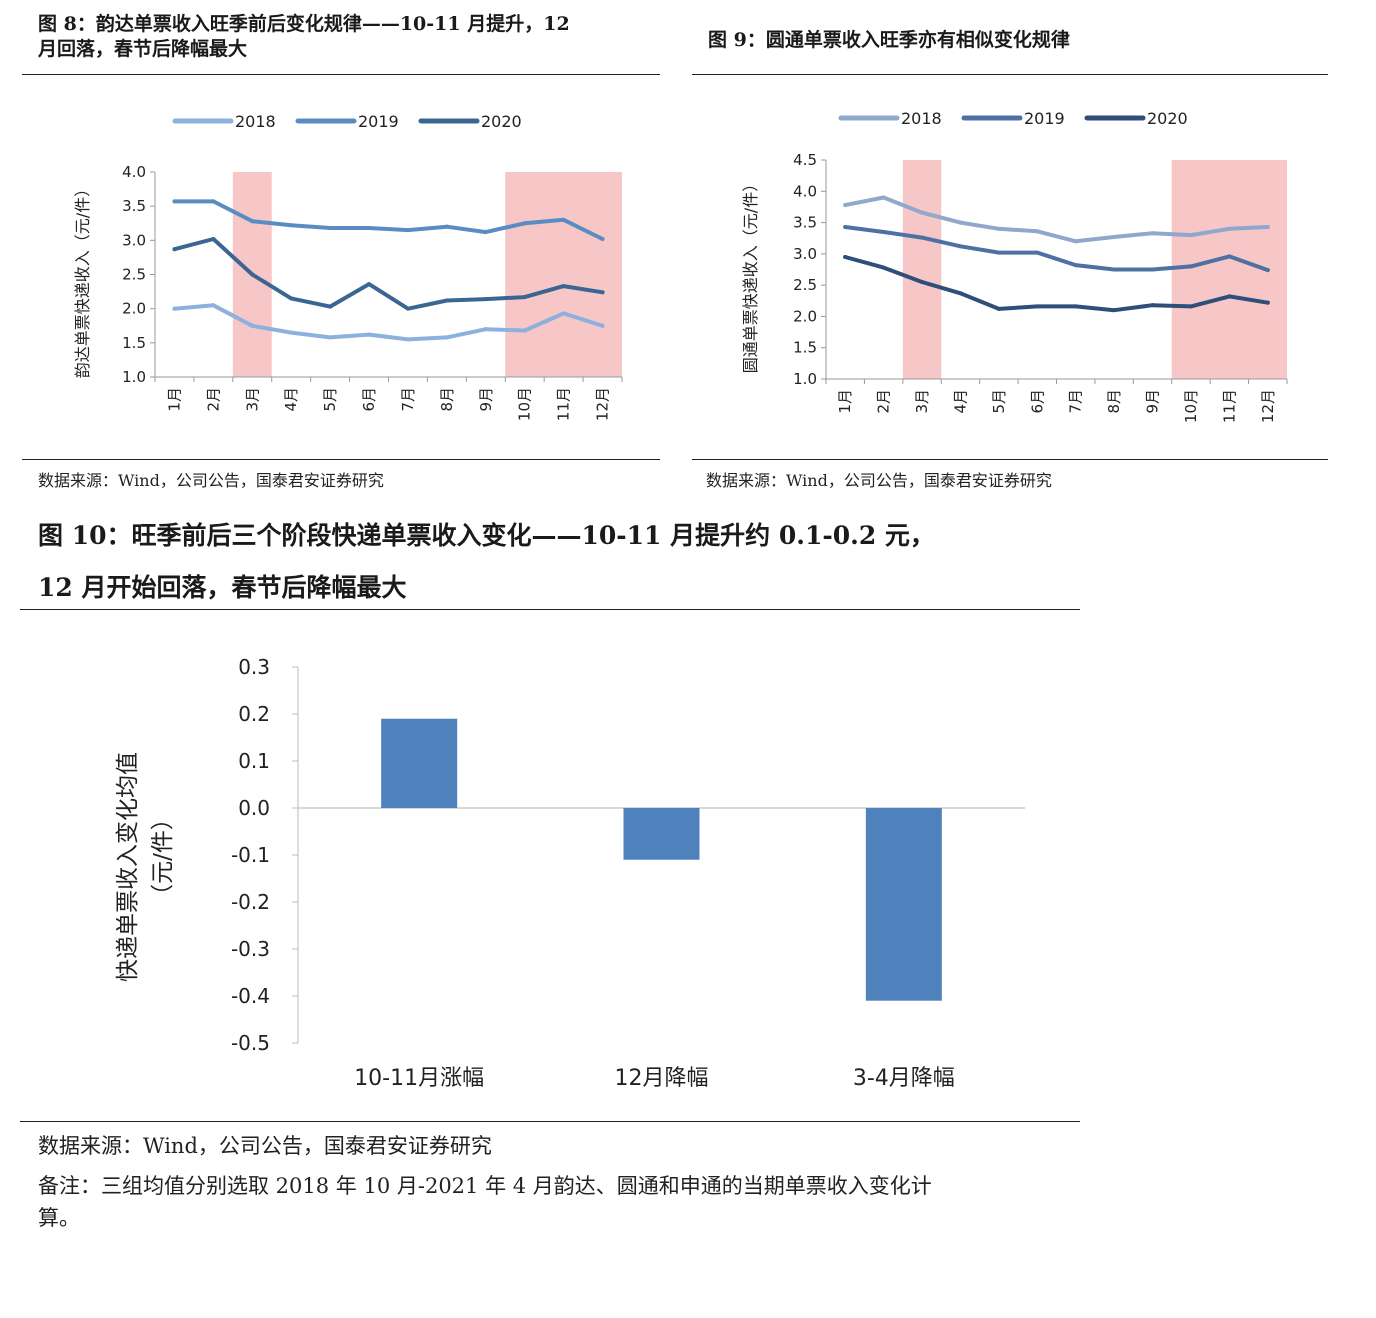 Image resolution: width=1376 pixels, height=1318 pixels. What do you see at coordinates (250, 902) in the screenshot?
I see `y-tick-label: -0.2` at bounding box center [250, 902].